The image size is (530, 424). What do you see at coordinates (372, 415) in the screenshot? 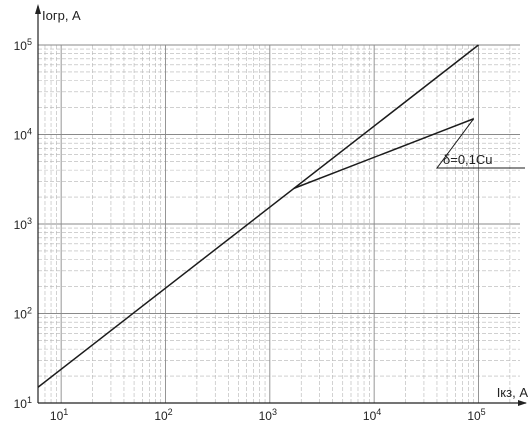
I see `x-tick-label: 10⁴` at bounding box center [372, 415].